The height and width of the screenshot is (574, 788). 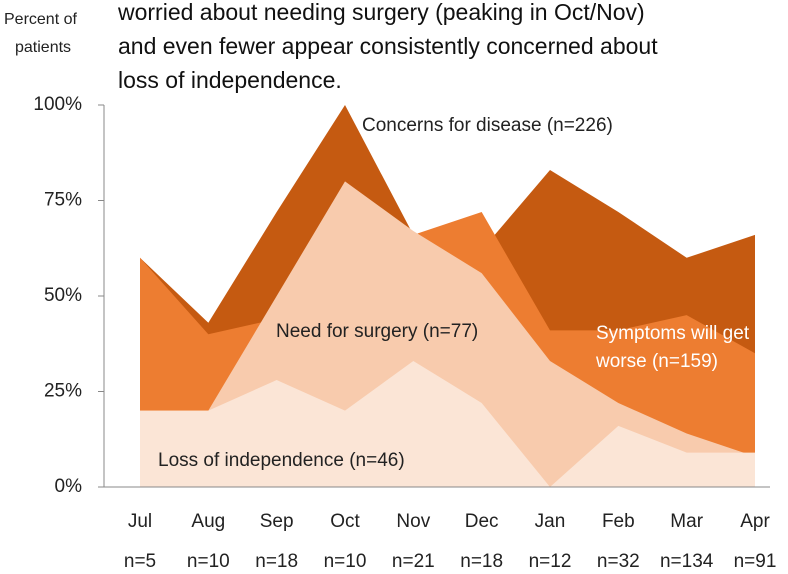 I want to click on x-tick-label: Feb, so click(x=618, y=521).